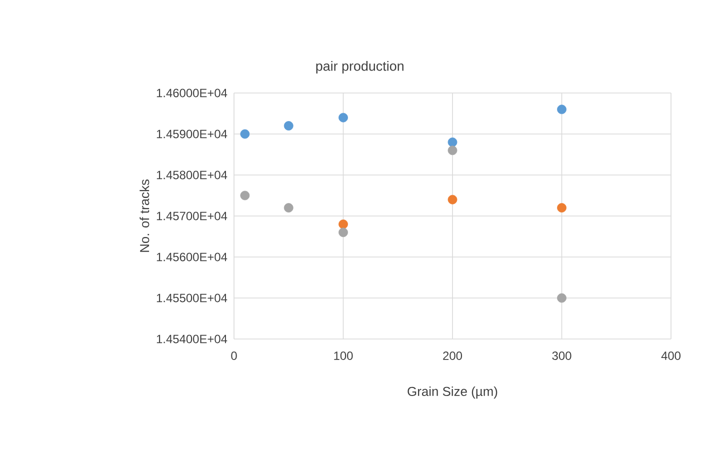 This screenshot has width=723, height=455. I want to click on y-tick-label: 1.45600E+04, so click(192, 257).